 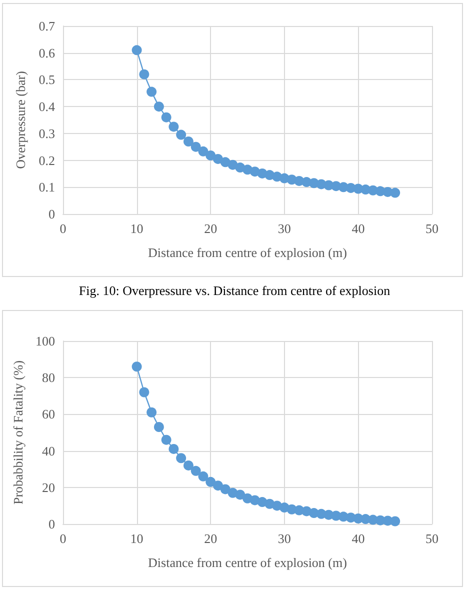 I want to click on y-tick-label: 0.5, so click(x=46, y=80).